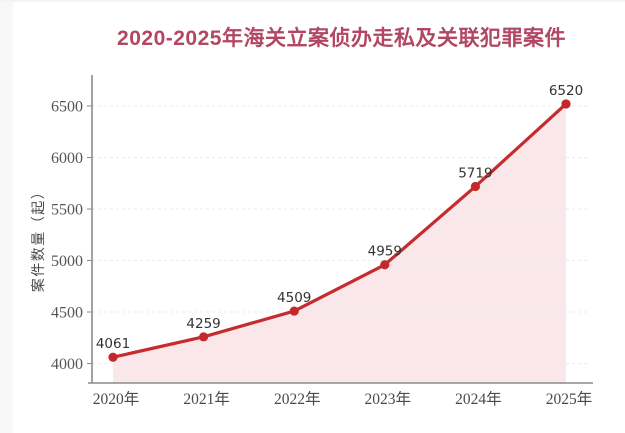  What do you see at coordinates (67, 158) in the screenshot?
I see `y-tick-label: 6000` at bounding box center [67, 158].